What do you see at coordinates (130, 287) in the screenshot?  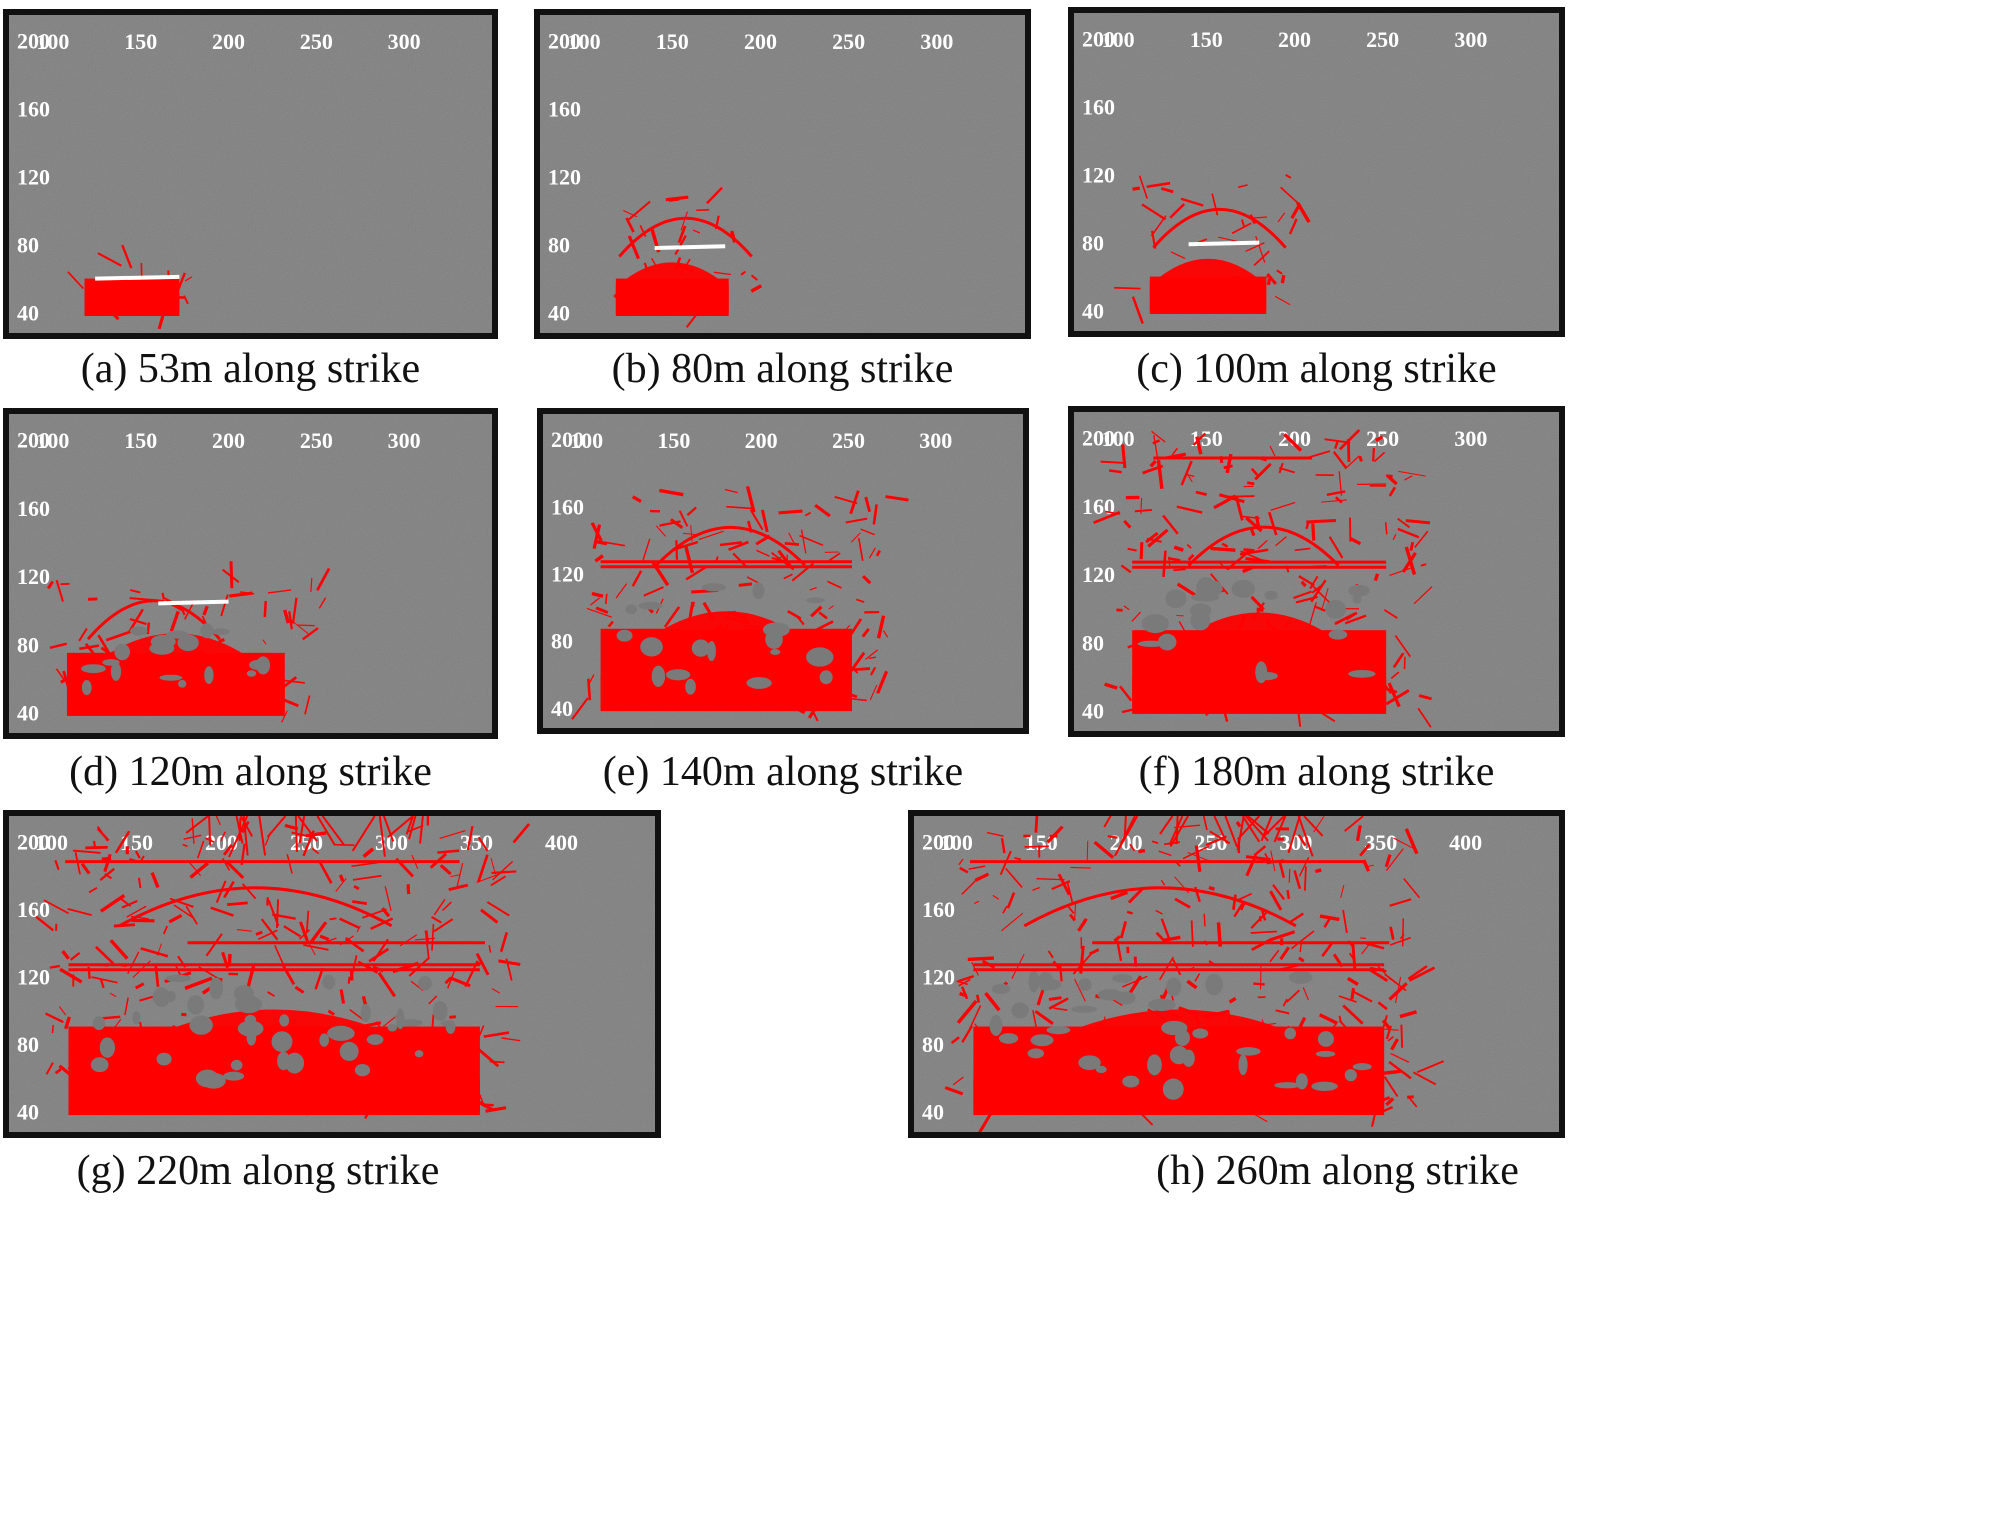 I see `fracture-network` at bounding box center [130, 287].